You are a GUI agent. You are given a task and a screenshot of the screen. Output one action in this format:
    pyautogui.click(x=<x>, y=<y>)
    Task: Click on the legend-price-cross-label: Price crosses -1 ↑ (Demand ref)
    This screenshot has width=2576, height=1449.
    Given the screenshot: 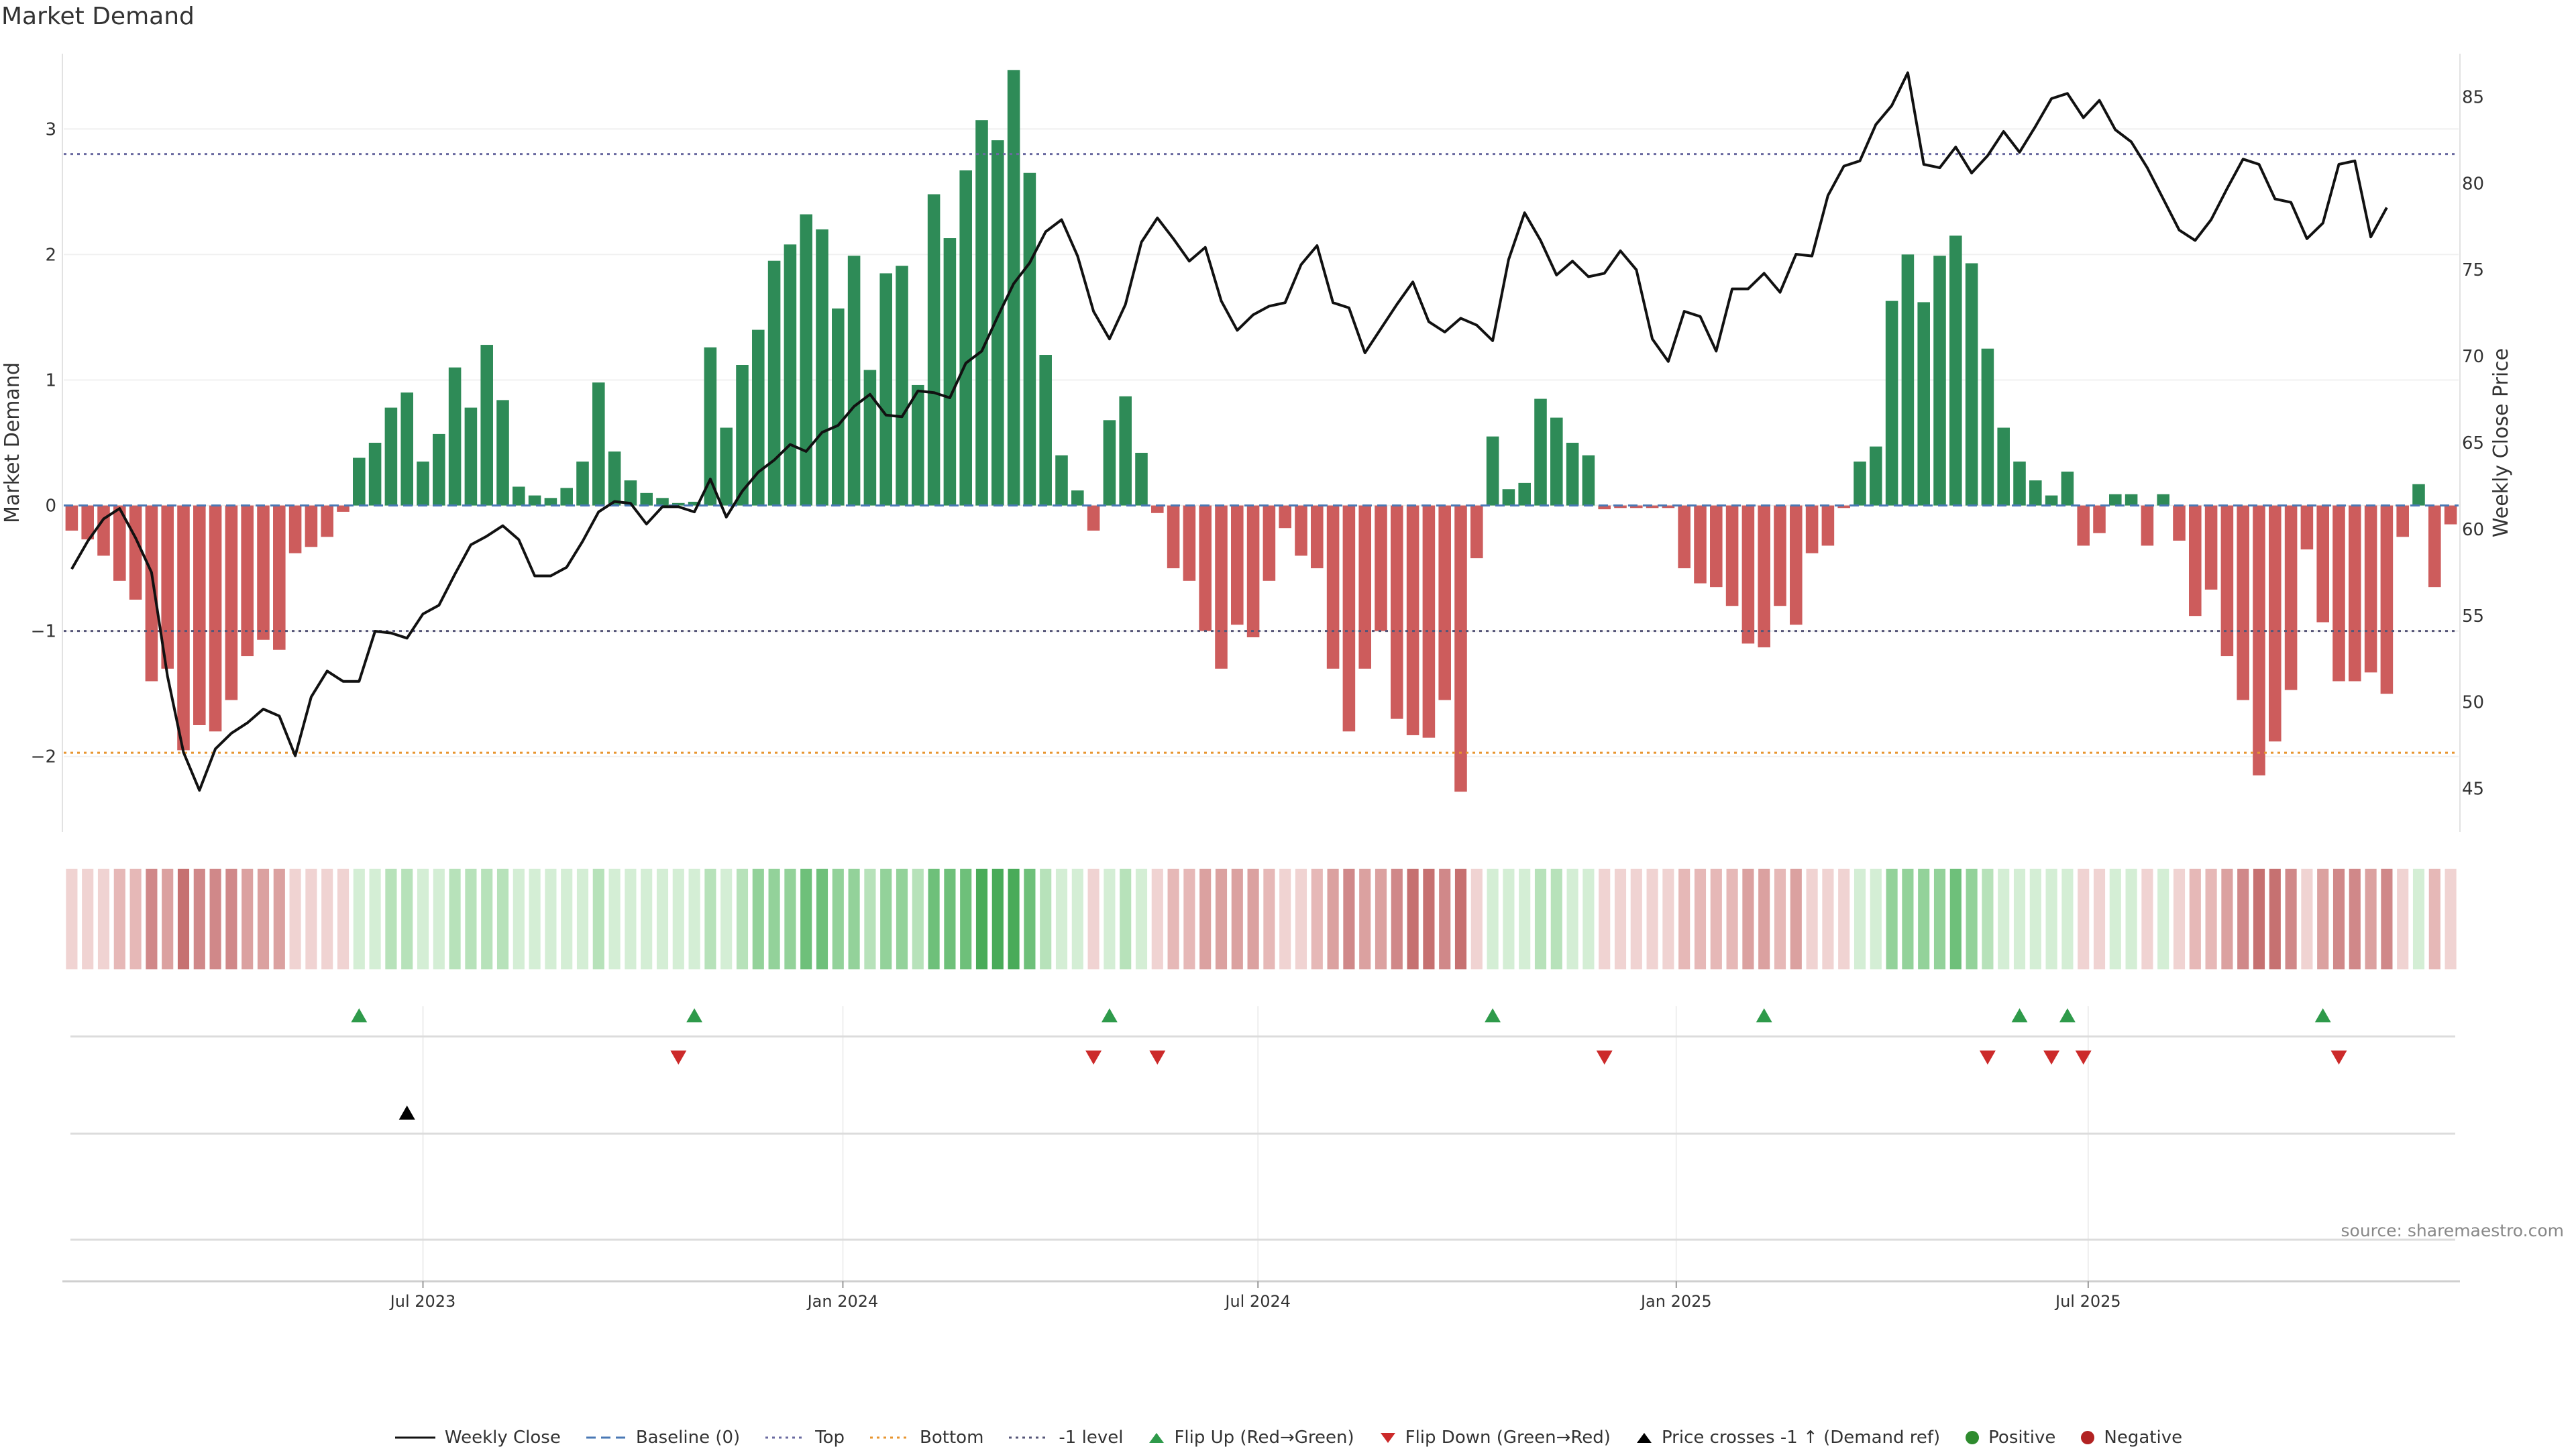 What is the action you would take?
    pyautogui.click(x=1801, y=1438)
    